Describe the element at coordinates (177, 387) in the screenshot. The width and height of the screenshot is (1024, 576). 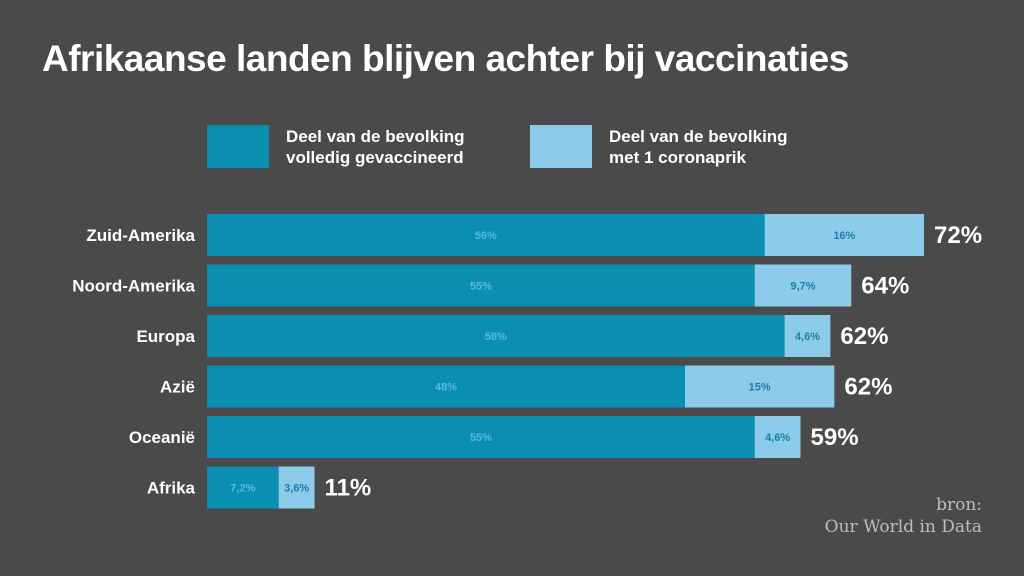
I see `category-label-azi-: Azië` at that location.